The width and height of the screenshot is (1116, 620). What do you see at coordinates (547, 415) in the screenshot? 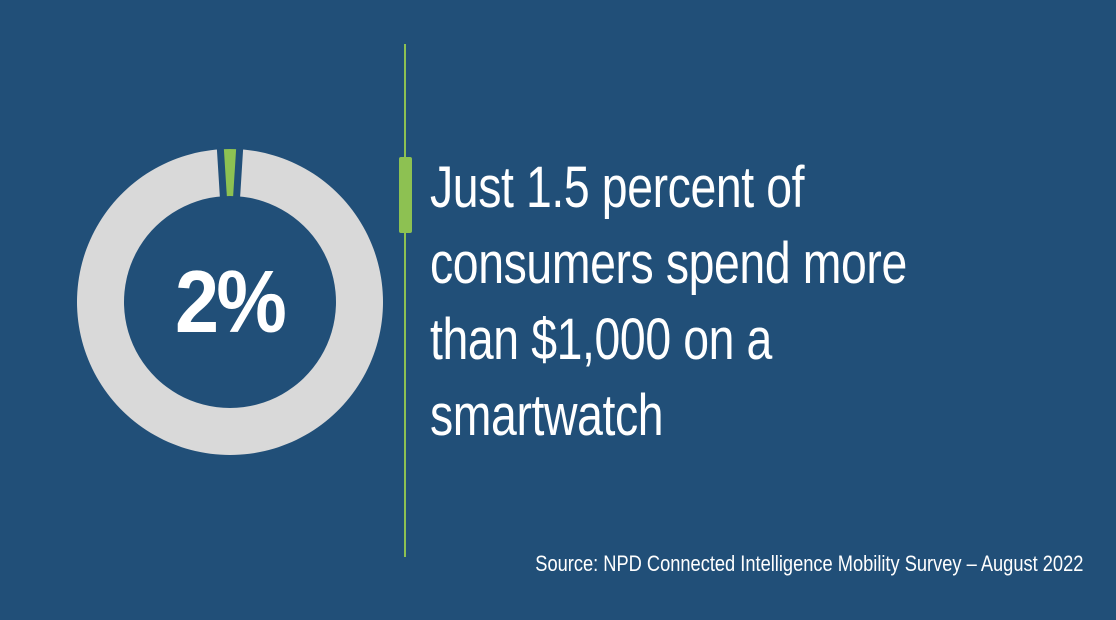
I see `headline-line-4: smartwatch` at bounding box center [547, 415].